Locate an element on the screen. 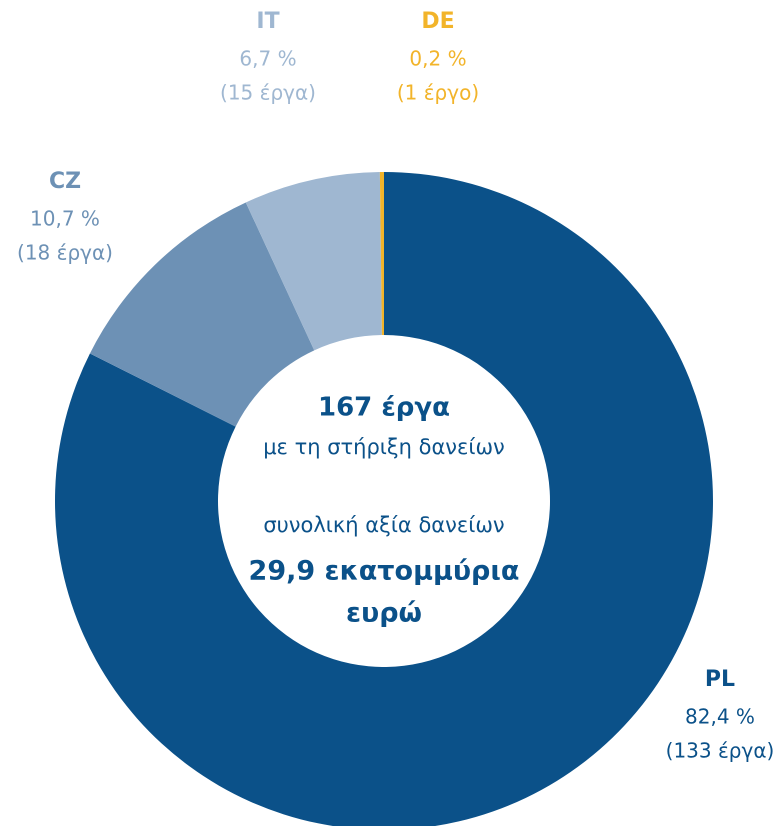 The image size is (784, 826). category-label: PL is located at coordinates (720, 679).